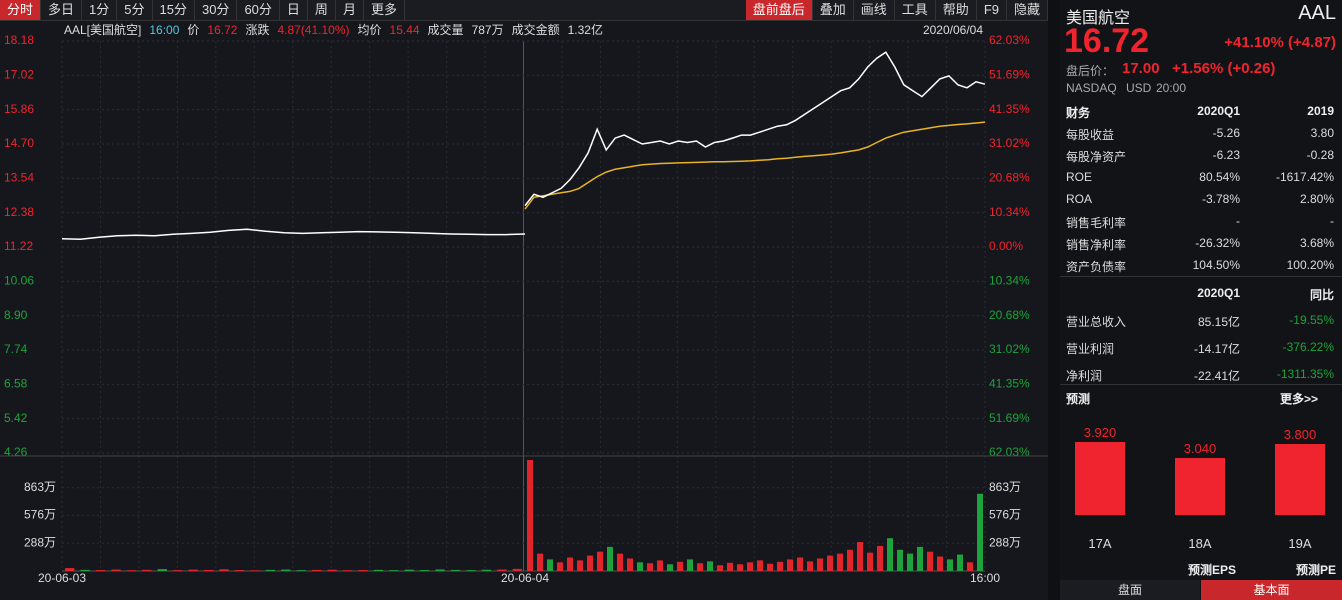 The width and height of the screenshot is (1342, 600). I want to click on bottom-tab: 基本面, so click(1271, 590).